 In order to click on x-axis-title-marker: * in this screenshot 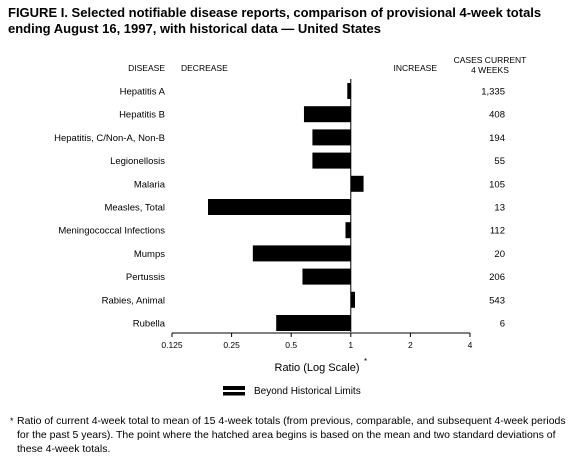, I will do `click(365, 361)`.